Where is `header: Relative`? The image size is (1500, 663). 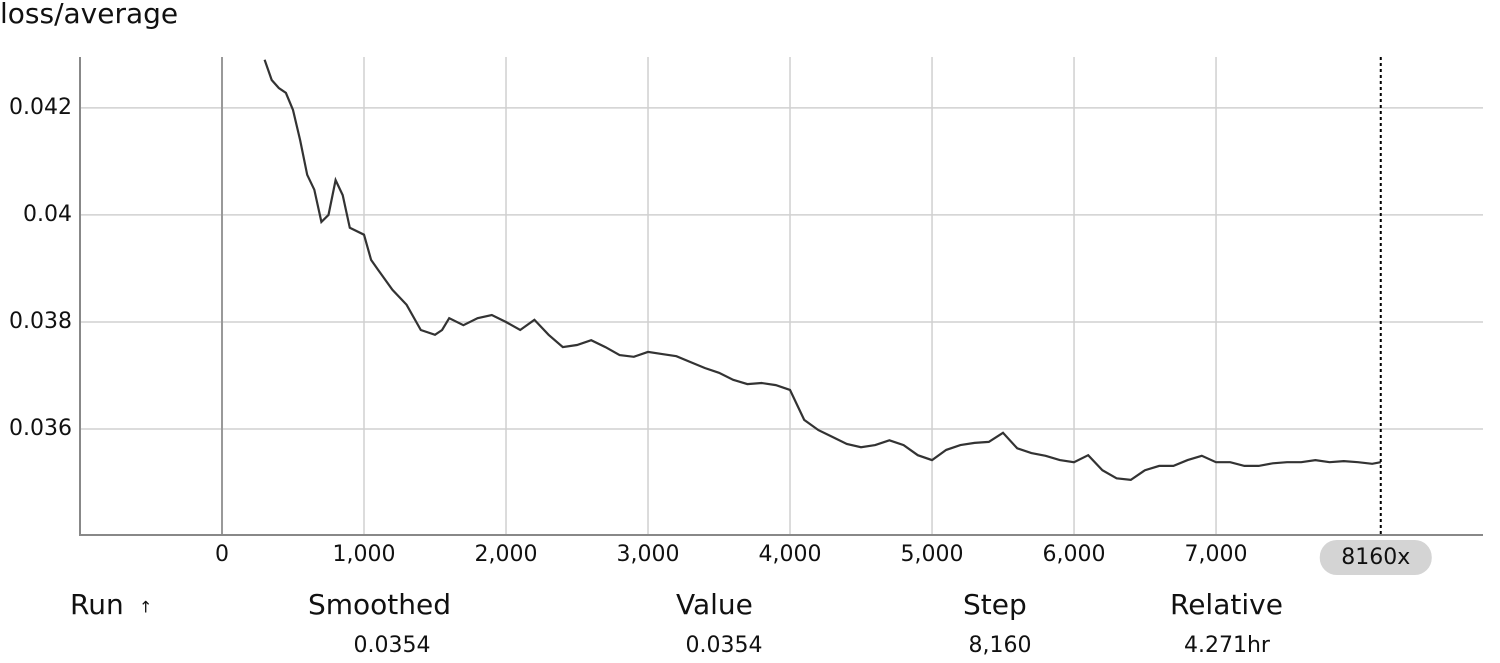 header: Relative is located at coordinates (1226, 604).